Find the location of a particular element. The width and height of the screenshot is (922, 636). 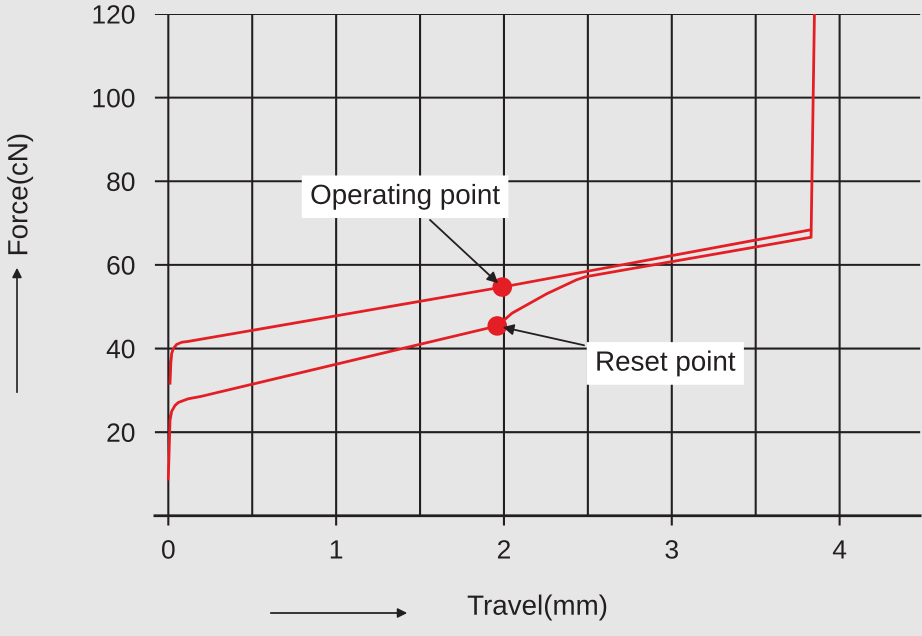

y-axis-title: Force(cN) is located at coordinates (20, 194).